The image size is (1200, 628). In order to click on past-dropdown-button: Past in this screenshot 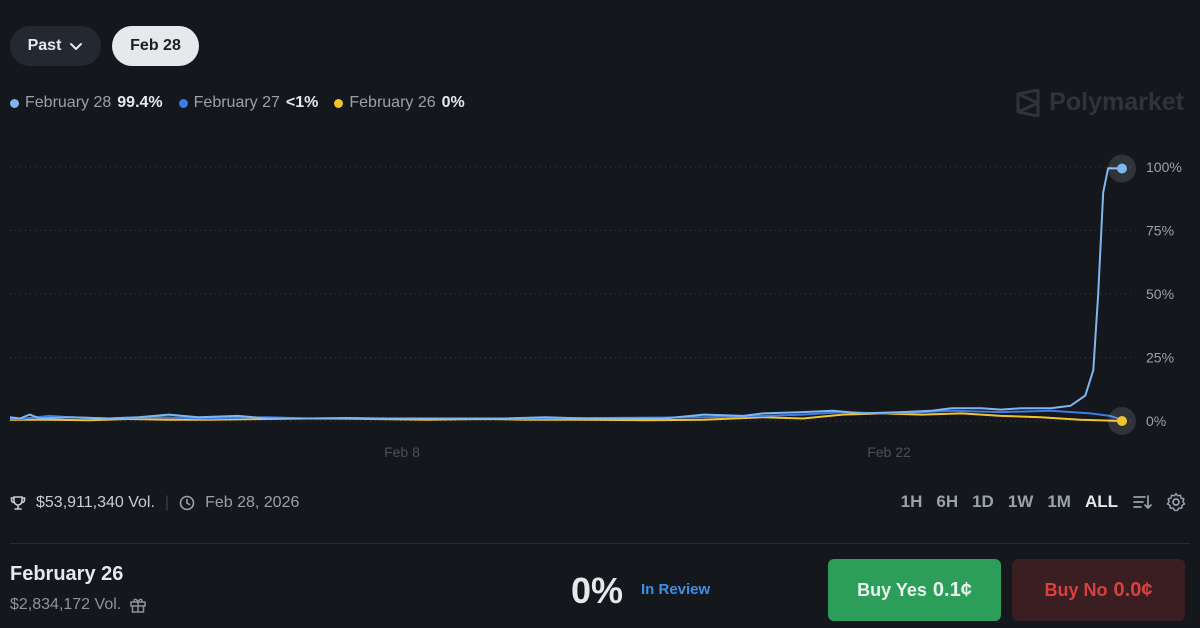, I will do `click(55, 46)`.